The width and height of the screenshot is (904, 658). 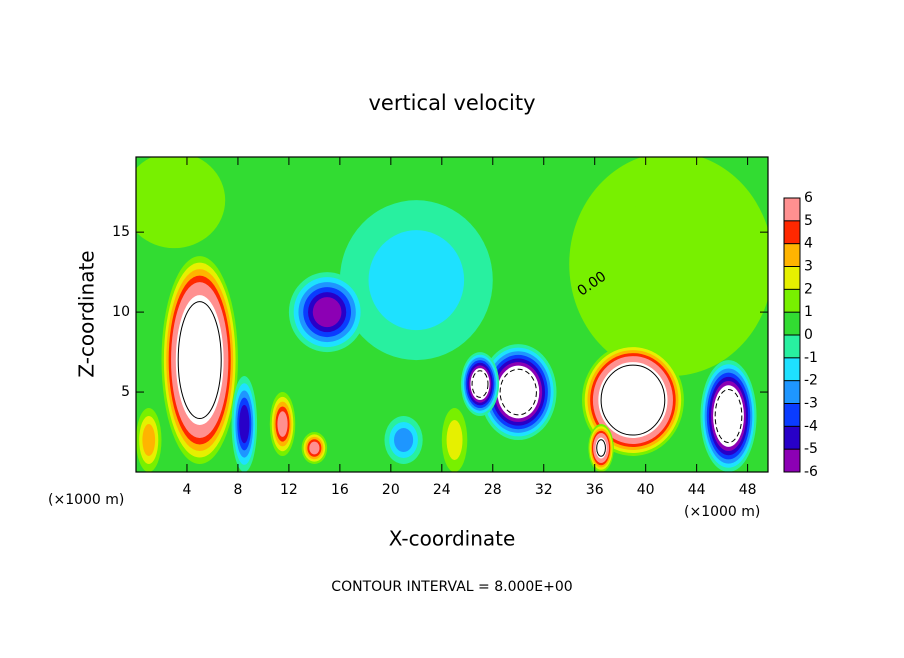 What do you see at coordinates (808, 244) in the screenshot?
I see `colorbar-label: 4` at bounding box center [808, 244].